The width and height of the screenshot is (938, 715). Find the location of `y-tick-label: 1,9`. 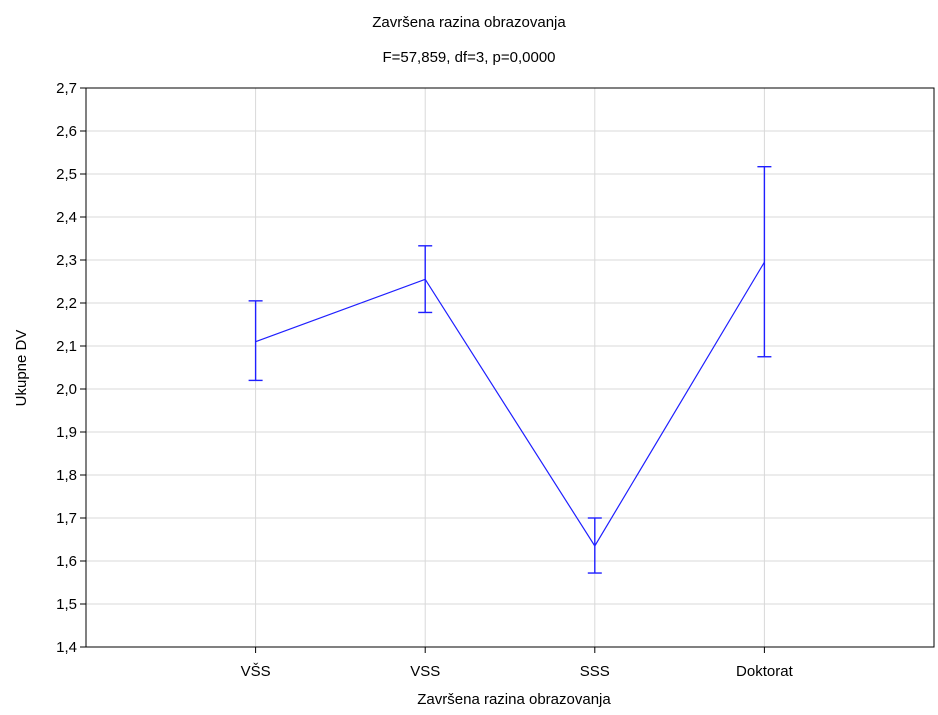

y-tick-label: 1,9 is located at coordinates (66, 432).